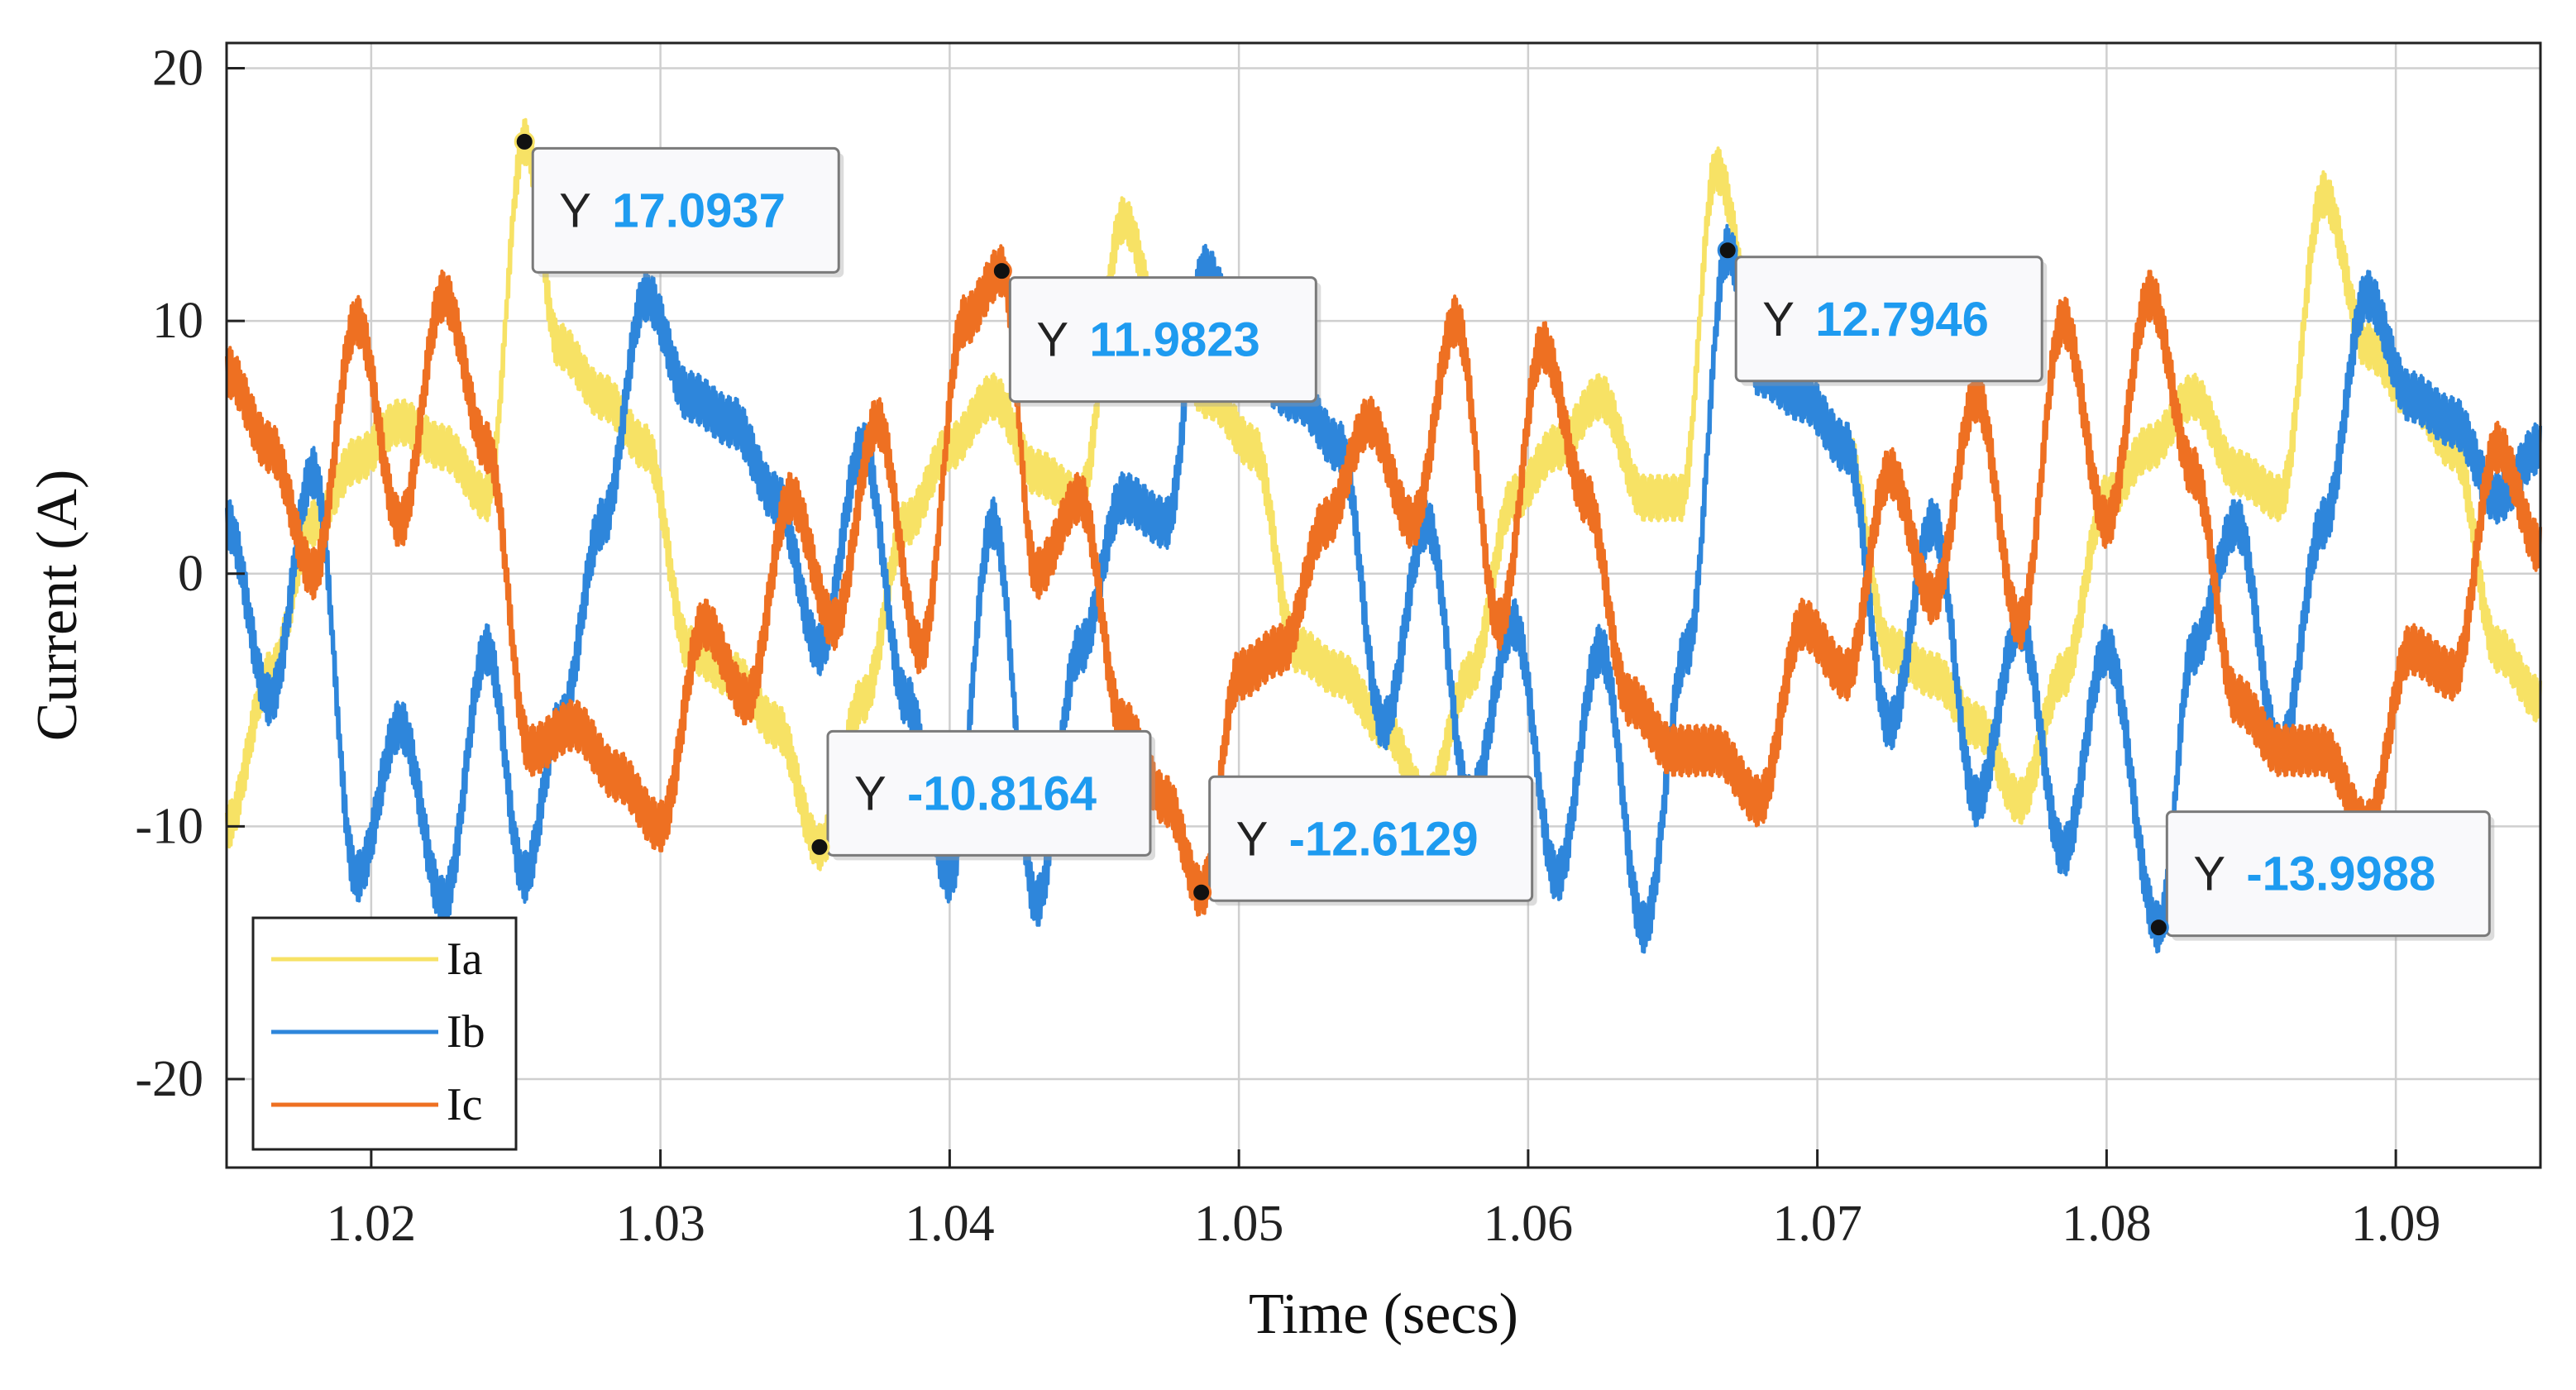 This screenshot has width=2576, height=1390. What do you see at coordinates (1384, 839) in the screenshot?
I see `datatip-value: -12.6129` at bounding box center [1384, 839].